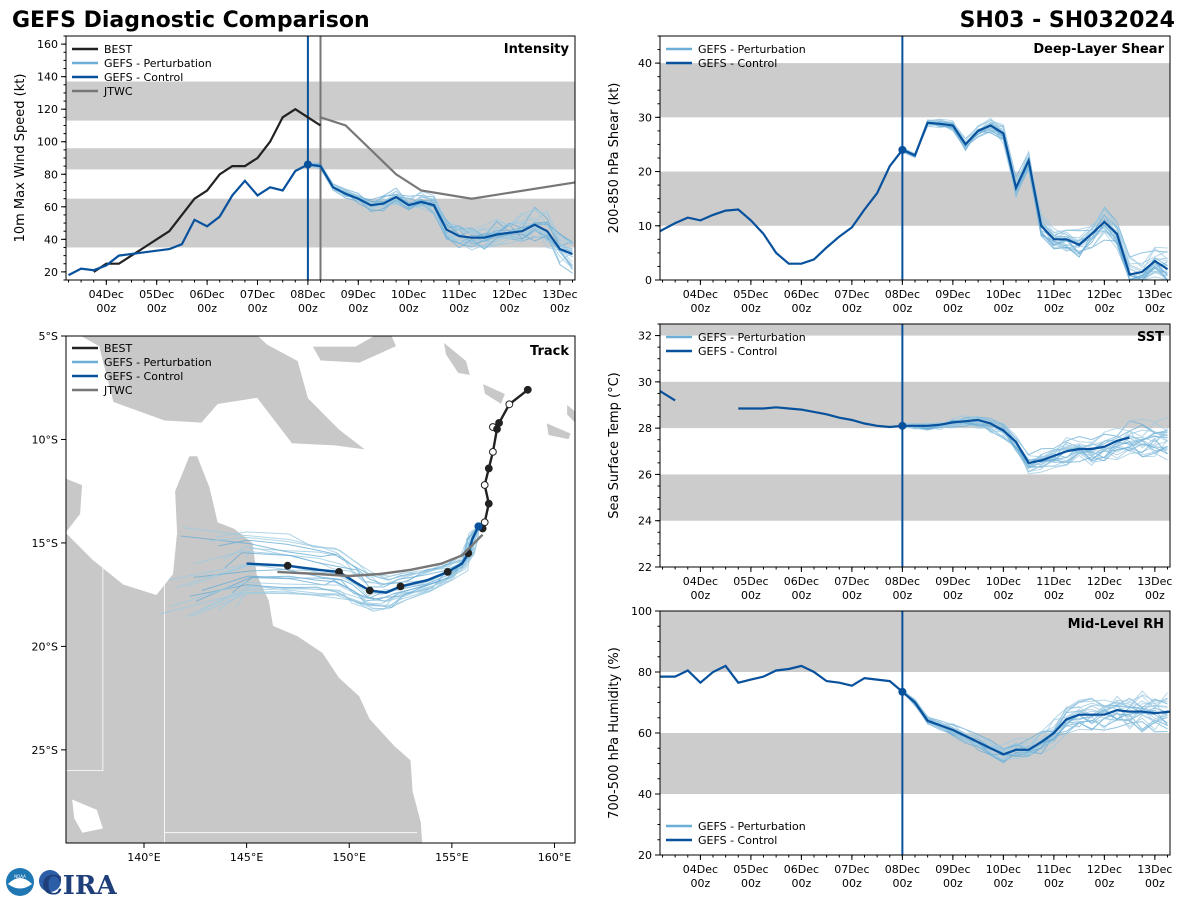 This screenshot has height=900, width=1200. I want to click on lon-tick-label: 160°E, so click(554, 857).